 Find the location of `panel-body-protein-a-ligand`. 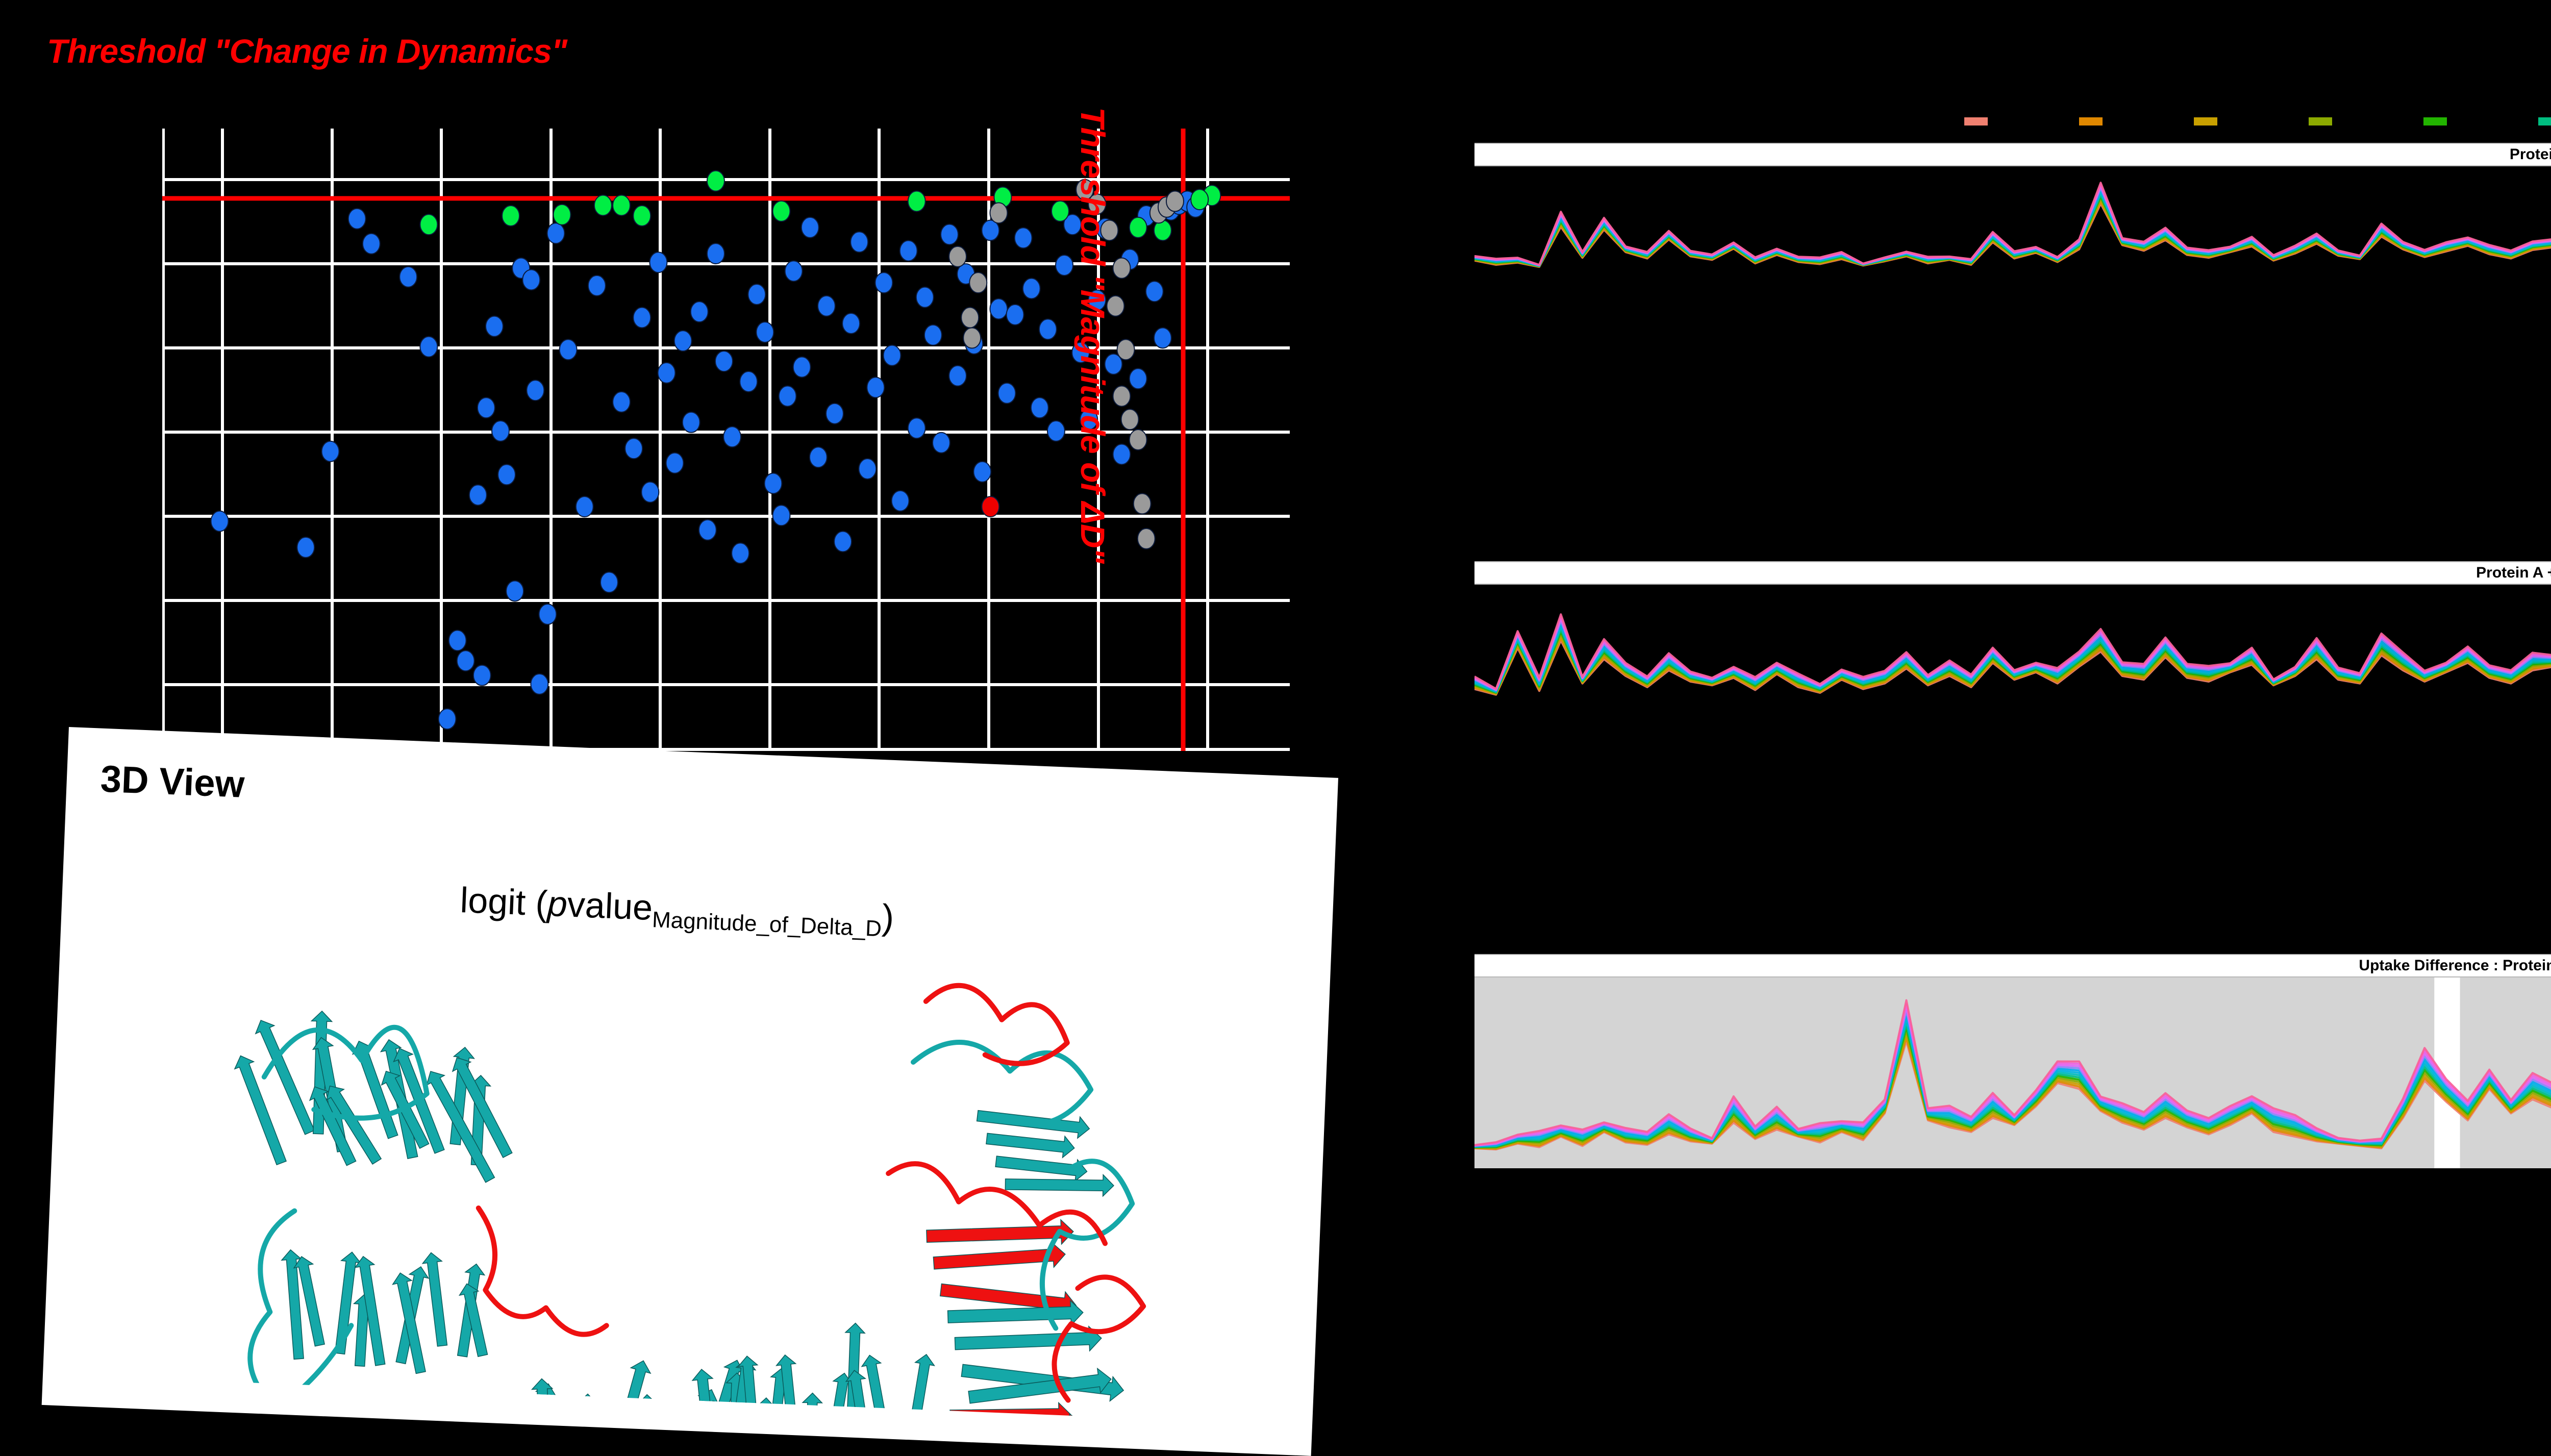

panel-body-protein-a-ligand is located at coordinates (2012, 670).